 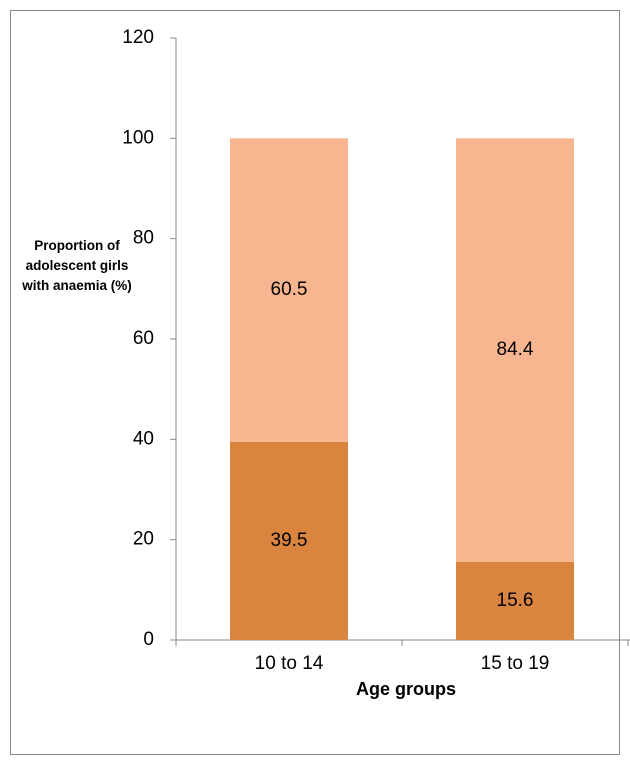 What do you see at coordinates (143, 539) in the screenshot?
I see `y-tick-label: 20` at bounding box center [143, 539].